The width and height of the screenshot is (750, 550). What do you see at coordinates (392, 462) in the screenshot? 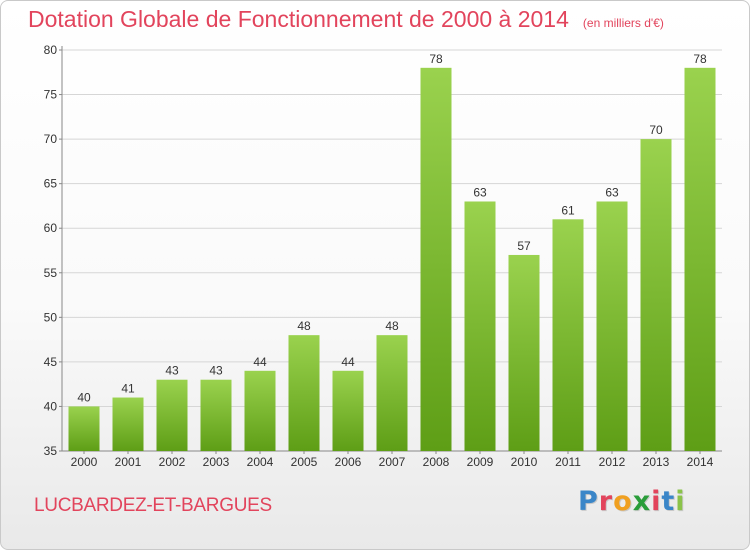
I see `x-tick-label: 2007` at bounding box center [392, 462].